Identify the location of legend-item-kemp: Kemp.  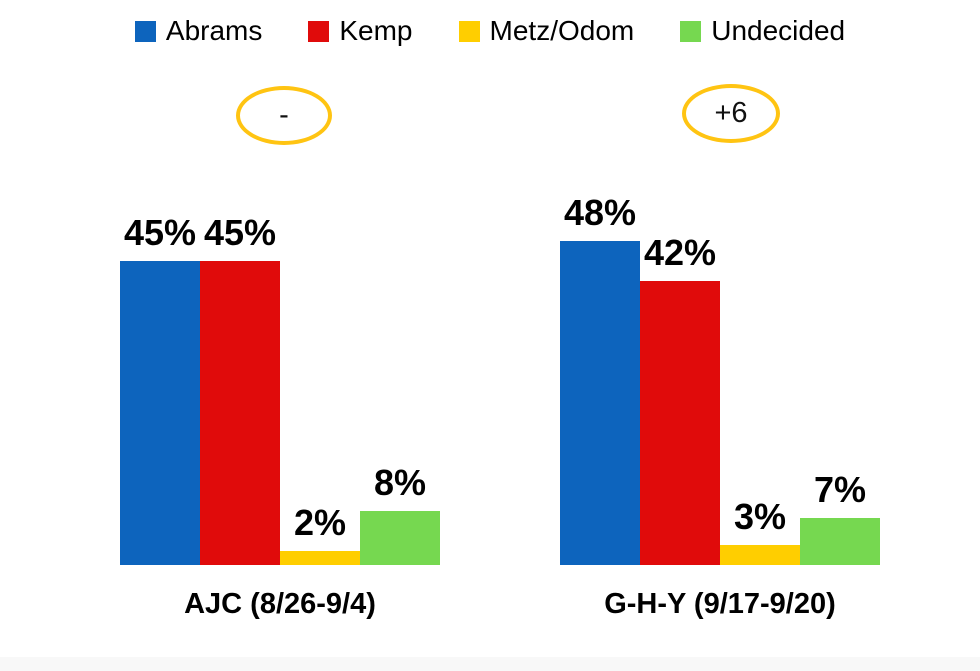
(360, 30).